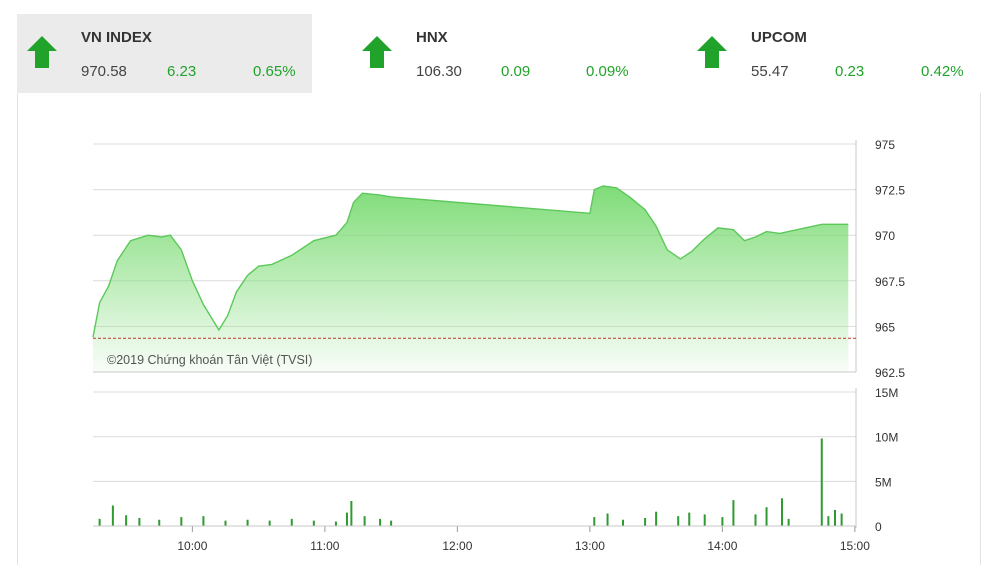 This screenshot has width=1004, height=565. What do you see at coordinates (942, 71) in the screenshot?
I see `index-percent: 0.42%` at bounding box center [942, 71].